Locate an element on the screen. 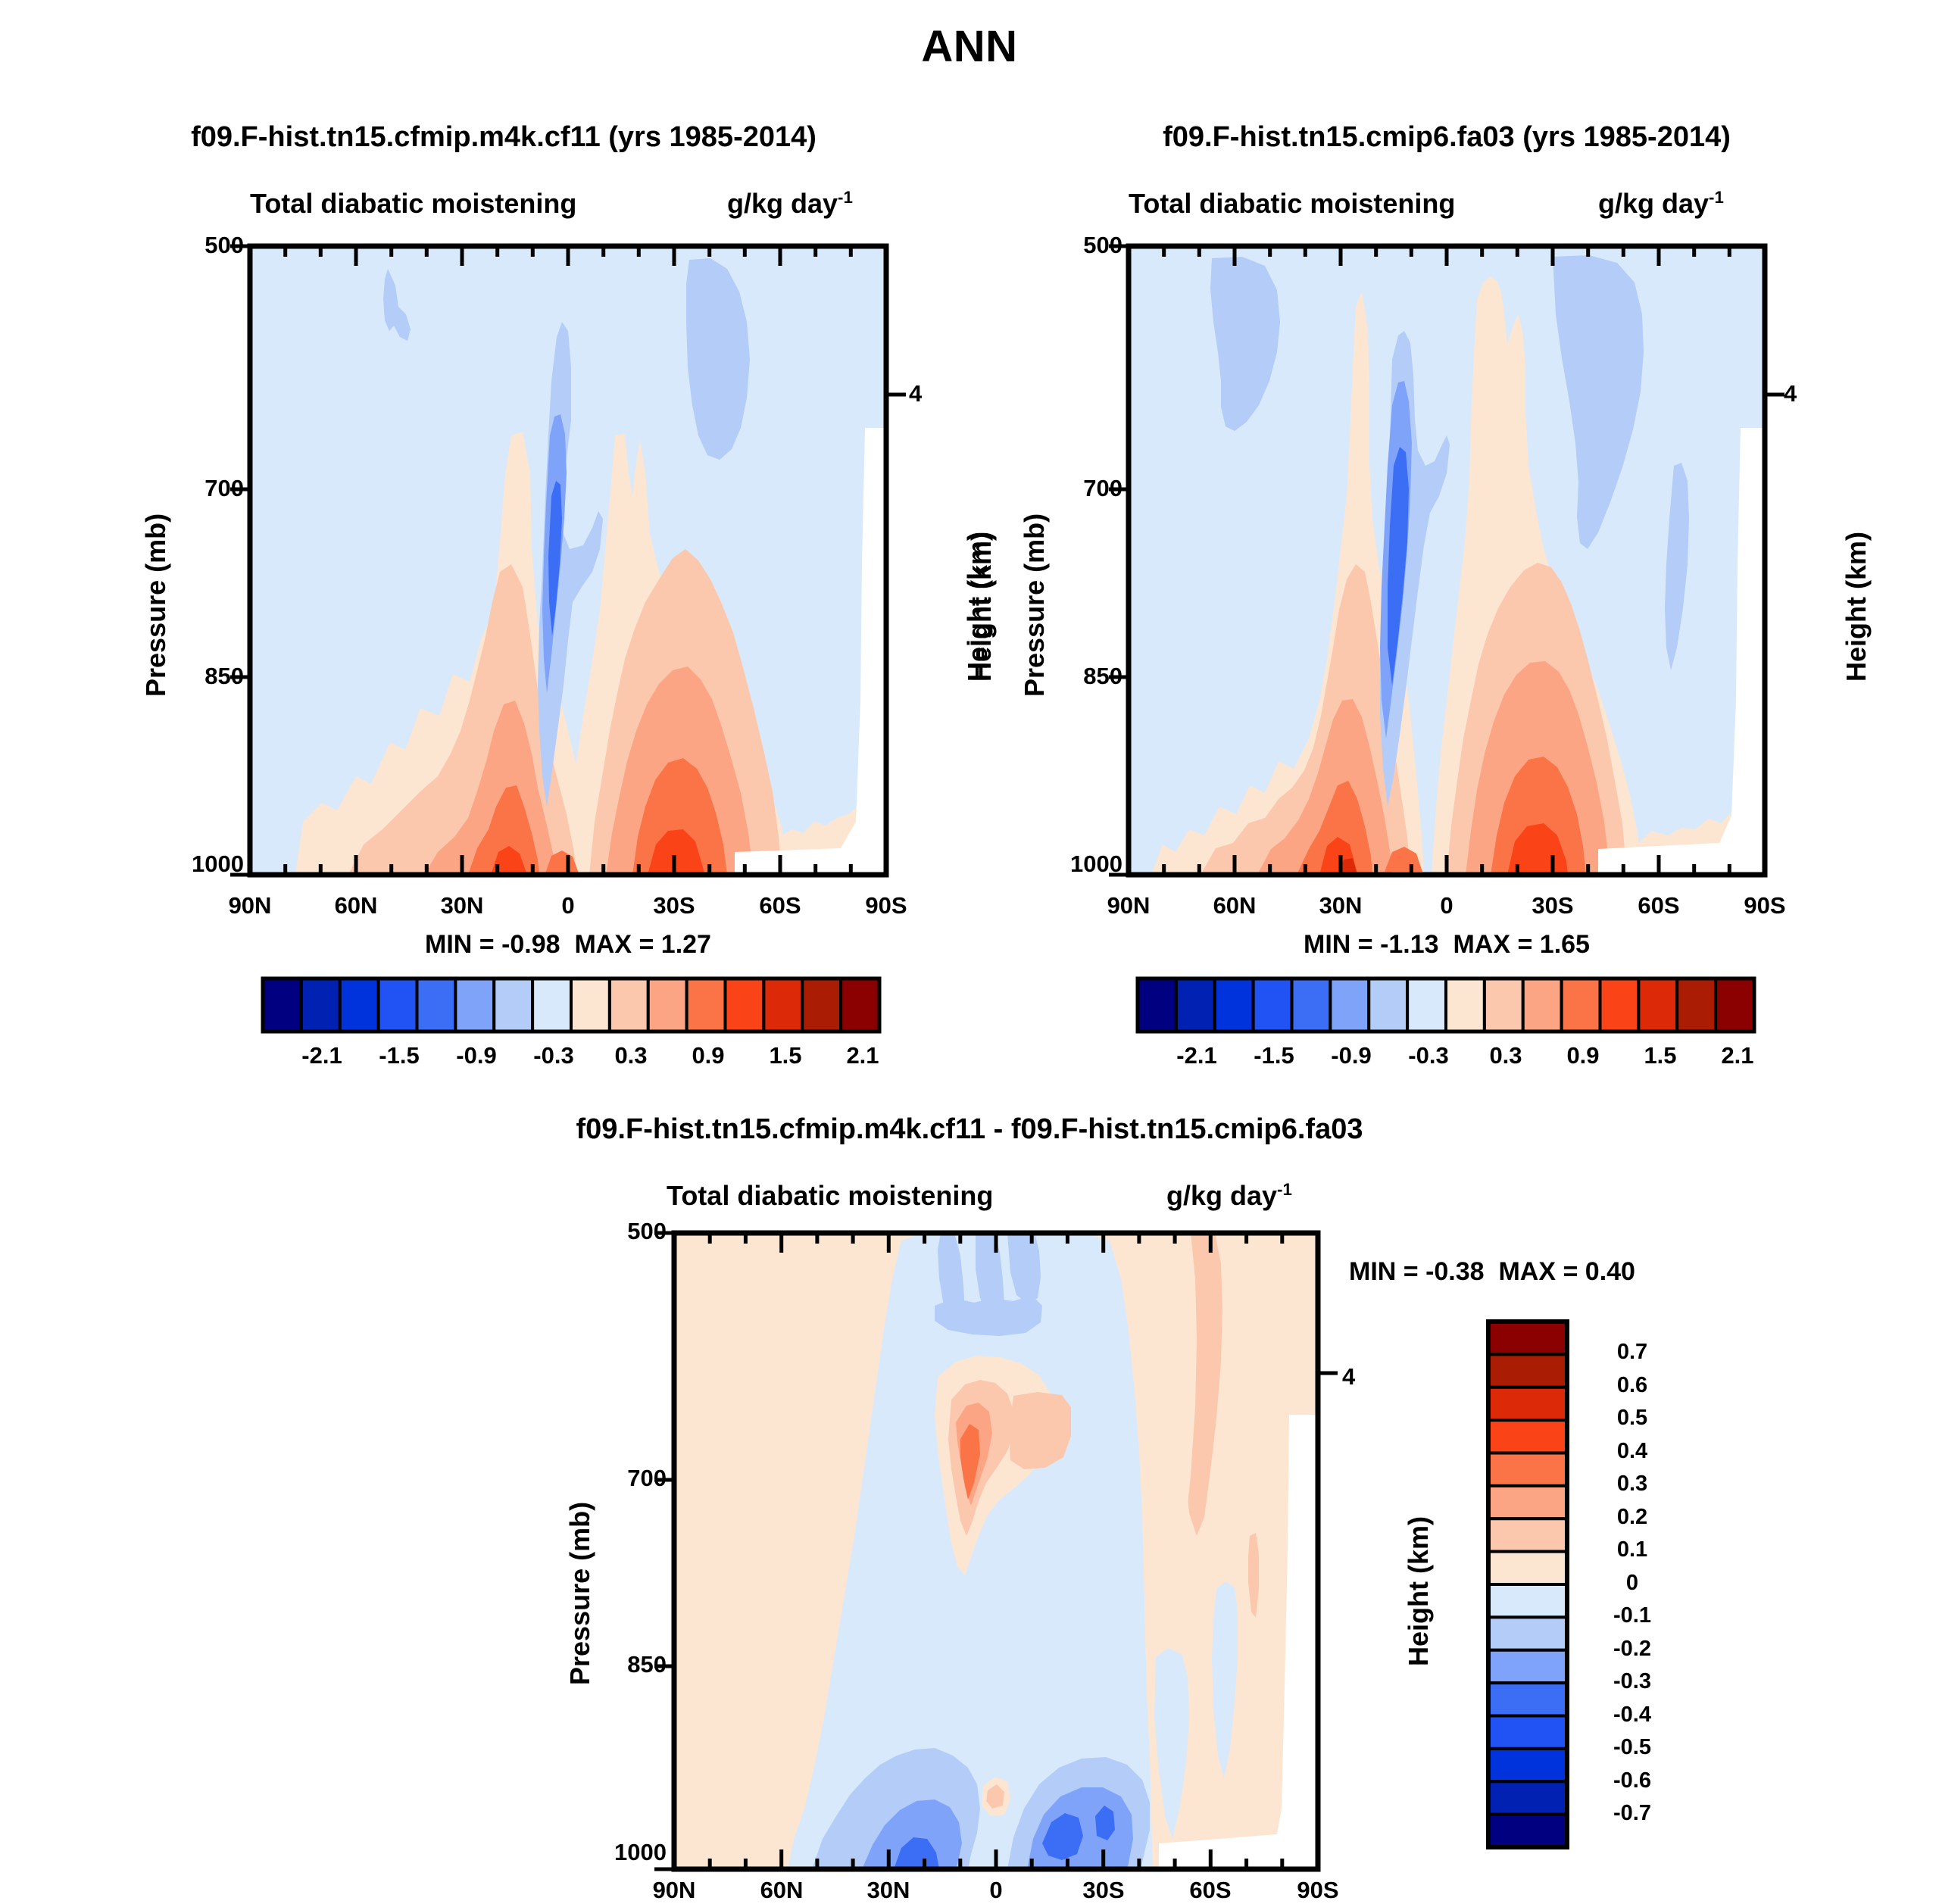 The width and height of the screenshot is (1939, 1904). max-label-p2: MAX = is located at coordinates (1493, 944).